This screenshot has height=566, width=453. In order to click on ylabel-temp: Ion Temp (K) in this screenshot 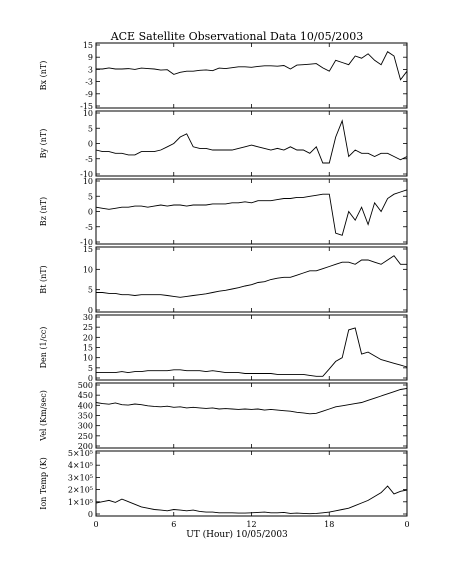, I will do `click(43, 483)`.